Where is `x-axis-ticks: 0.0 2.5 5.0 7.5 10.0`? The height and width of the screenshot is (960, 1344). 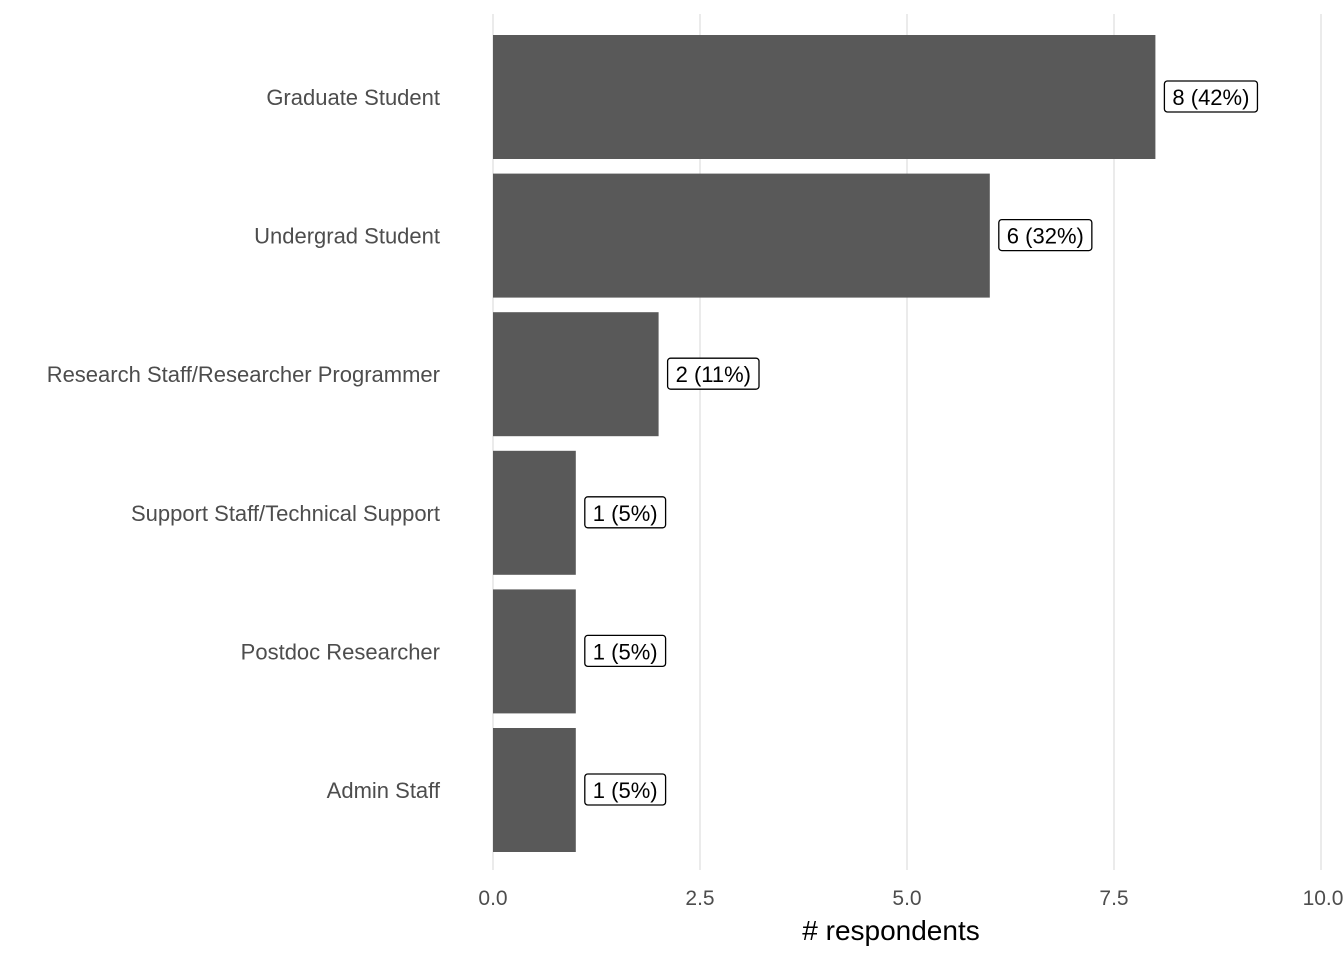 x-axis-ticks: 0.0 2.5 5.0 7.5 10.0 is located at coordinates (910, 898).